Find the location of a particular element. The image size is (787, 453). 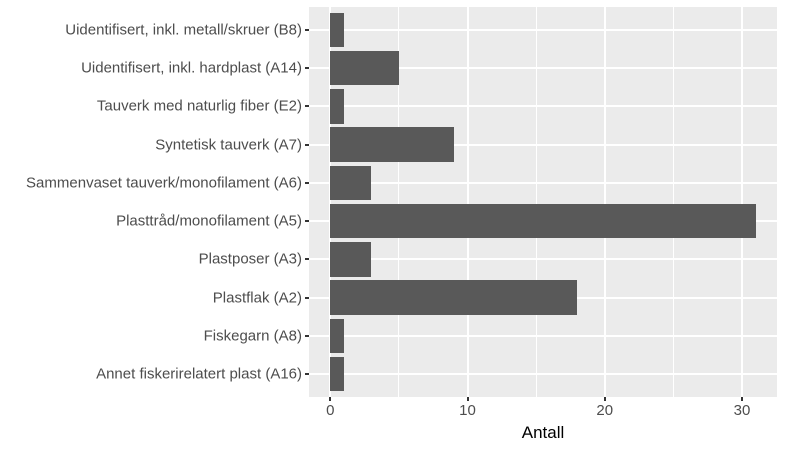

x-axis-tick-label: 10 is located at coordinates (467, 410).